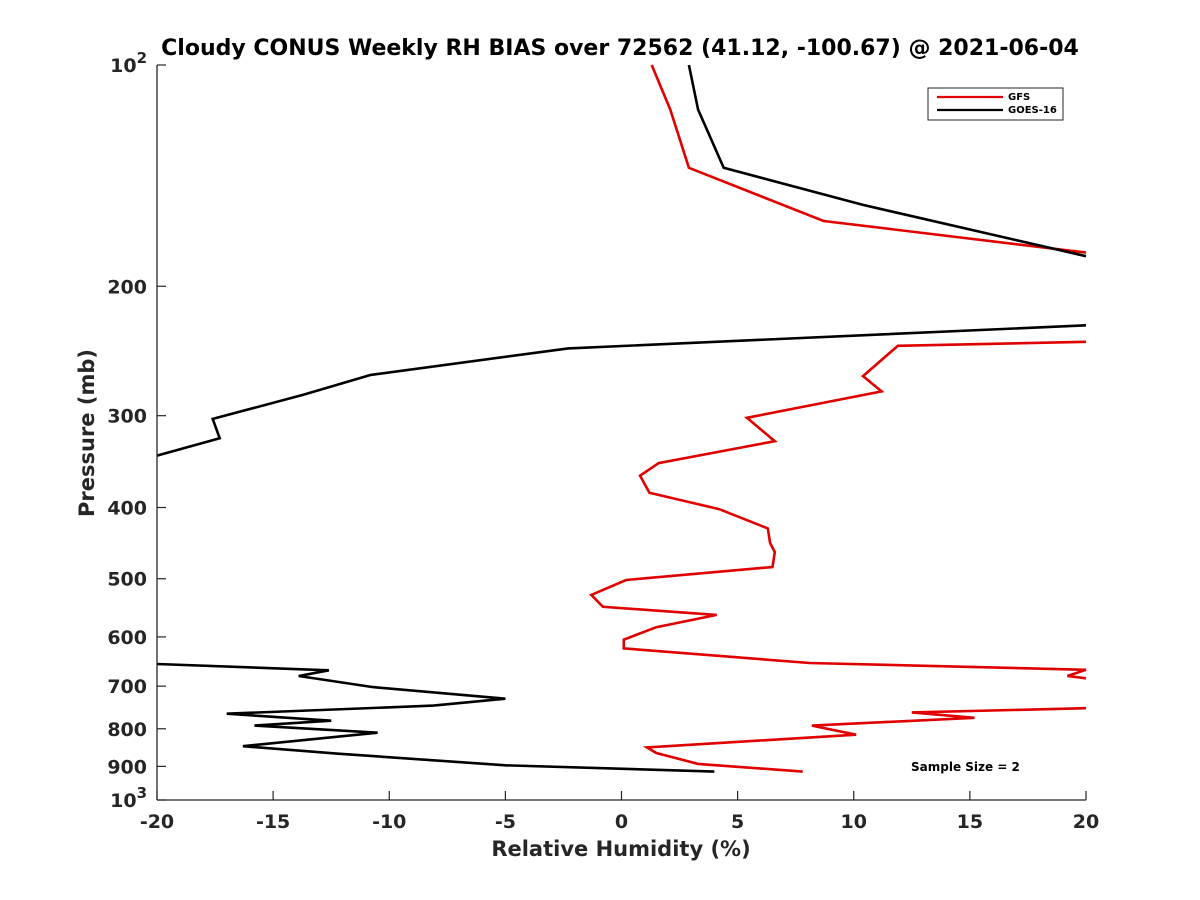  What do you see at coordinates (737, 822) in the screenshot?
I see `x-tick-label: 5` at bounding box center [737, 822].